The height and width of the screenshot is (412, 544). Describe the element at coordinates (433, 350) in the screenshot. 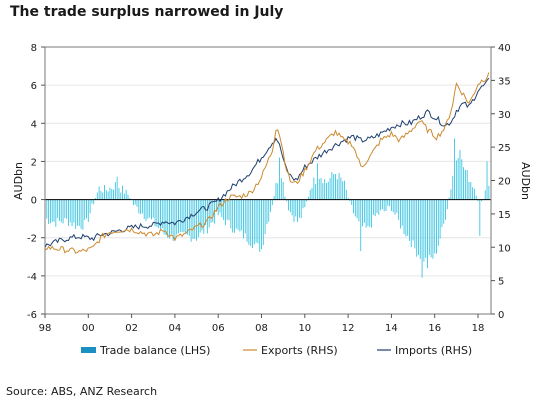

I see `legend-label-imports: Imports (RHS)` at that location.